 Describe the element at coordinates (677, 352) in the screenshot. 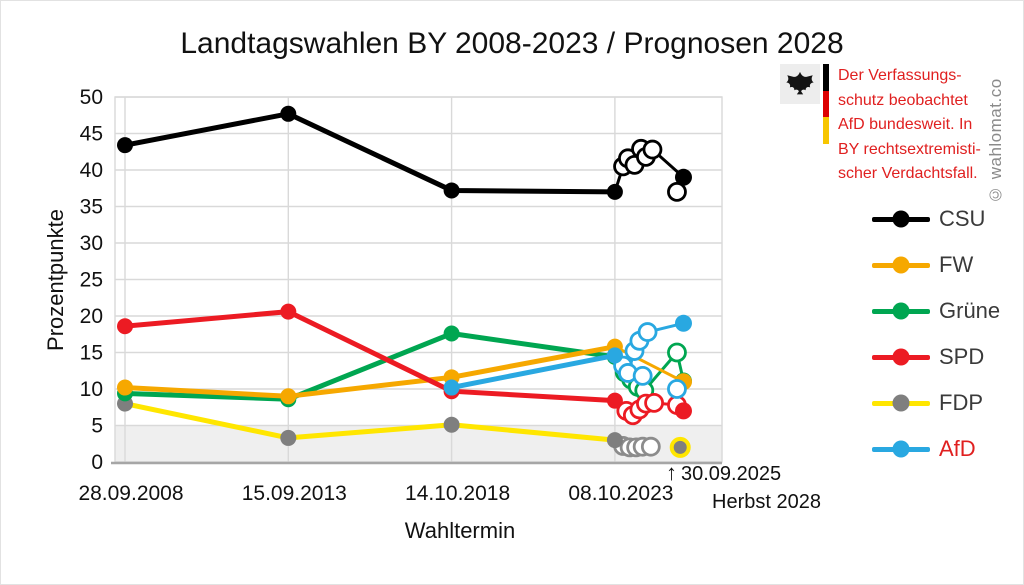

I see `poll-point-Grüne` at that location.